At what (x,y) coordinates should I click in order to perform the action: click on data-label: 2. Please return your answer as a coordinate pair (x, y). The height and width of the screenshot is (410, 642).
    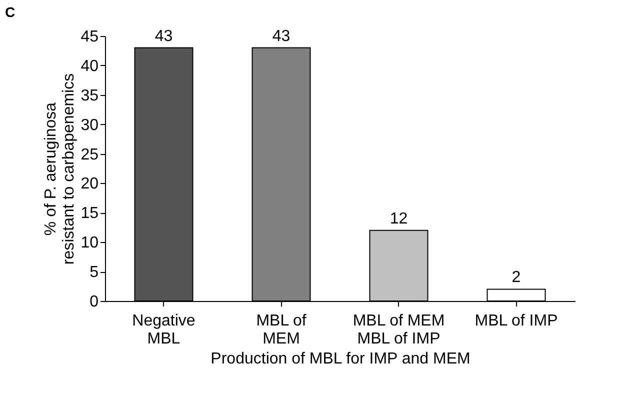
    Looking at the image, I should click on (516, 277).